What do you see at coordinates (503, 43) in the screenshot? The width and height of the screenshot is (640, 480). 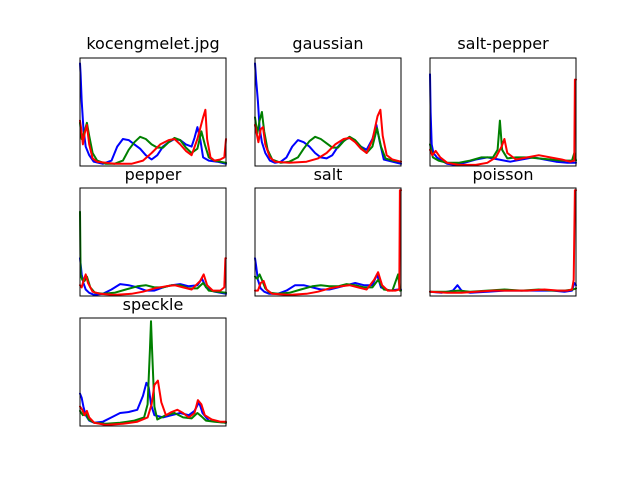 I see `panel-title: salt-pepper` at bounding box center [503, 43].